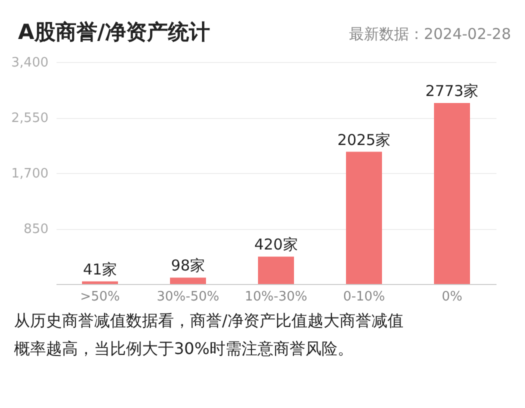  What do you see at coordinates (188, 265) in the screenshot?
I see `data-label: 98家` at bounding box center [188, 265].